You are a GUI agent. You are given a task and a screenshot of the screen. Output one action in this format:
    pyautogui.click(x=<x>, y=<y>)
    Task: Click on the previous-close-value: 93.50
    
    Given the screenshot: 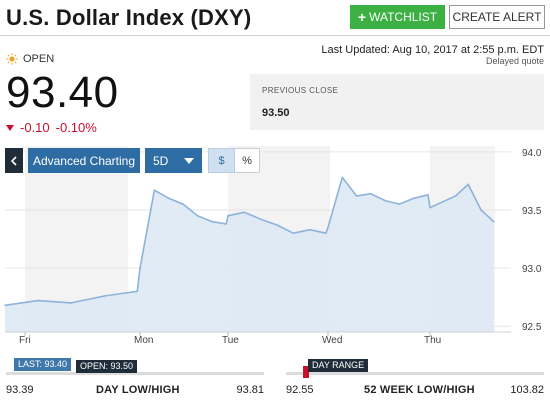 What is the action you would take?
    pyautogui.click(x=276, y=113)
    